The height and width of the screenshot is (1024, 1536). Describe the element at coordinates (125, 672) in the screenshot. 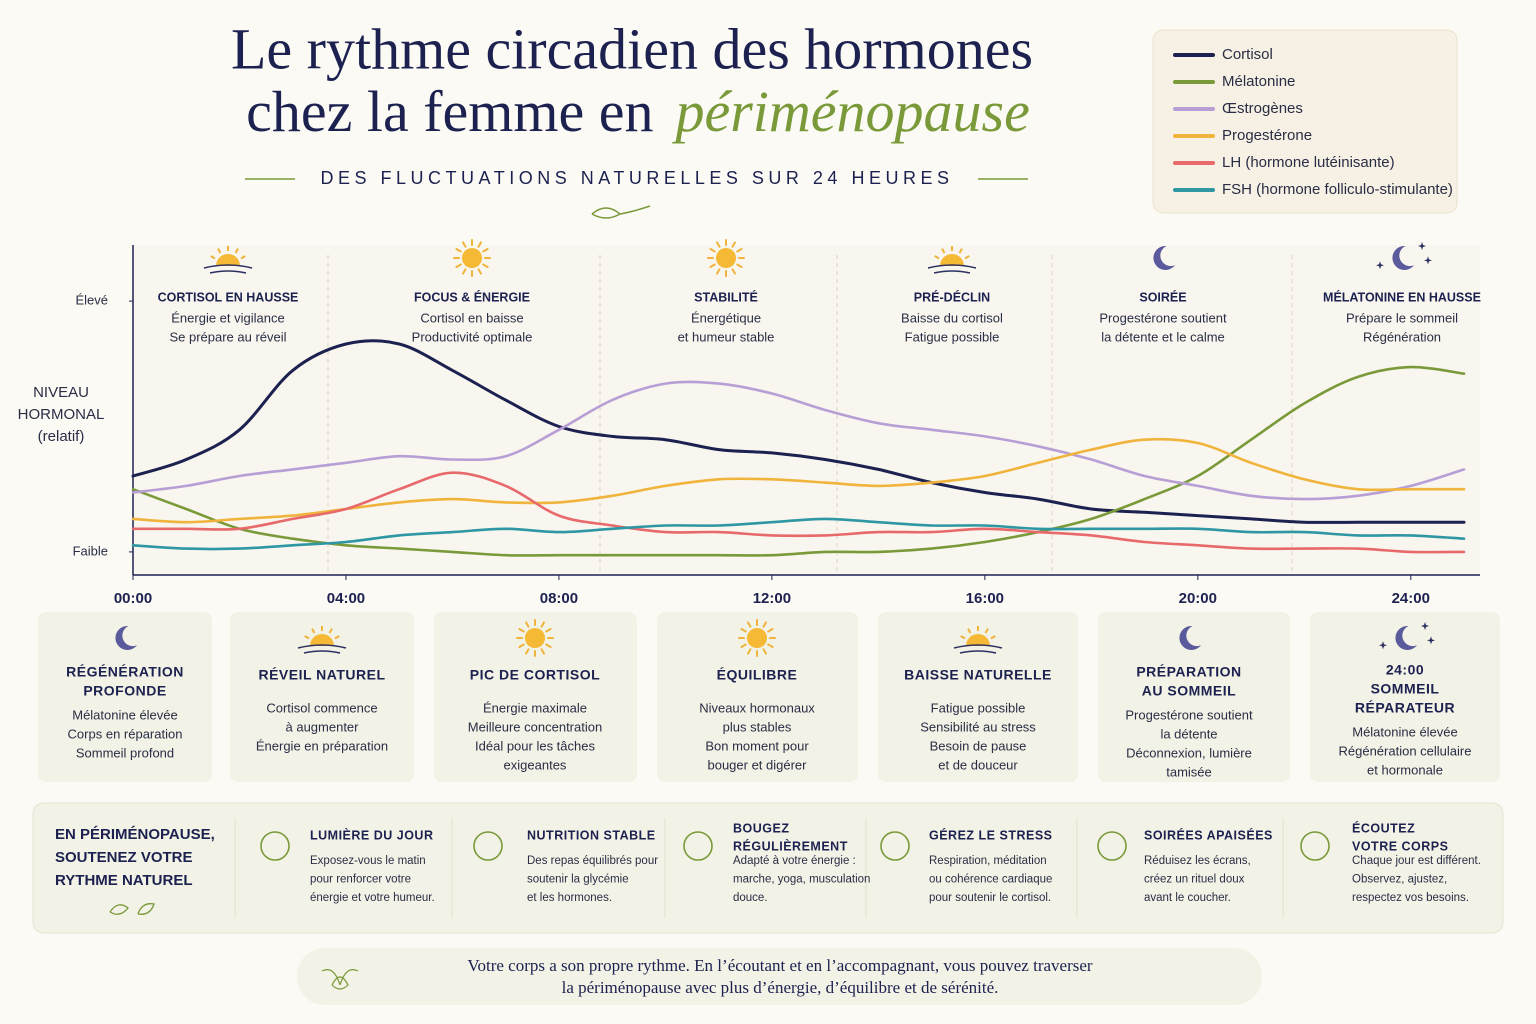

I see `card-title: RÉGÉNÉRATION` at that location.